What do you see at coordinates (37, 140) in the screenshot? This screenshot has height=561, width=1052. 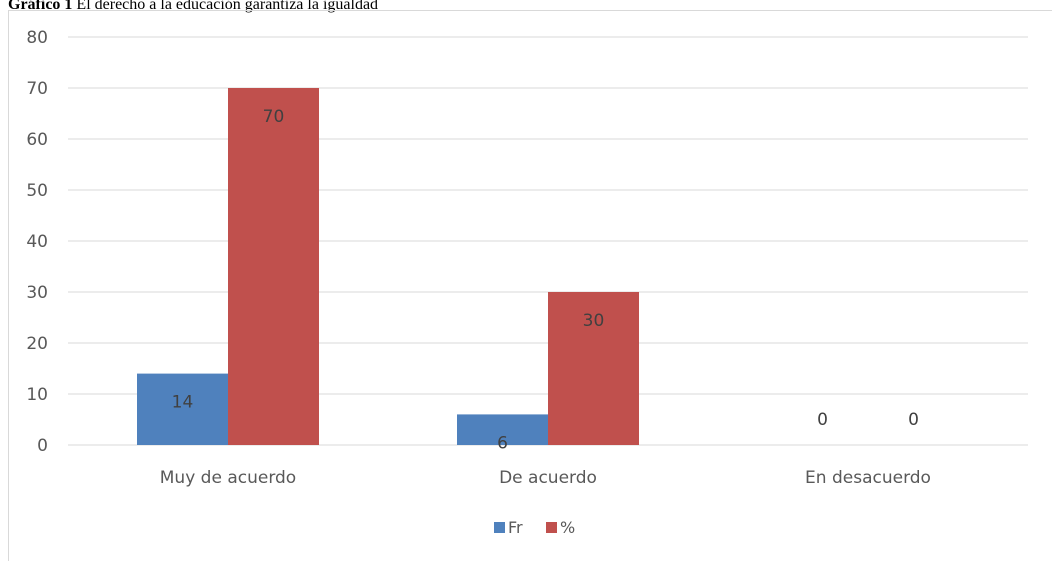 I see `y-tick-label-60: 60` at bounding box center [37, 140].